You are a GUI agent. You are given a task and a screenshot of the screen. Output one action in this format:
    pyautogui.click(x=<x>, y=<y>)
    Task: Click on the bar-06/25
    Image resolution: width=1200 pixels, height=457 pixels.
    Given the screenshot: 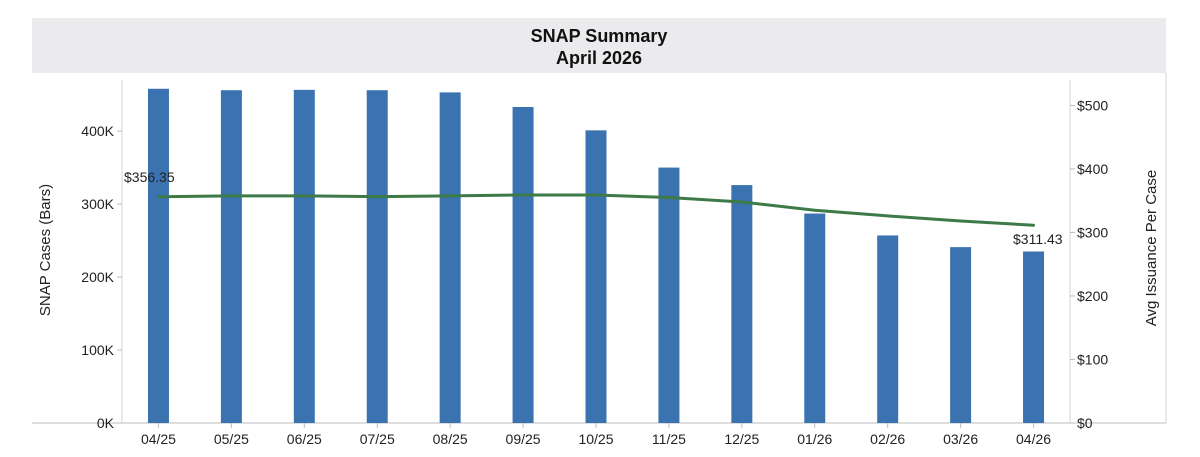 What is the action you would take?
    pyautogui.click(x=304, y=256)
    